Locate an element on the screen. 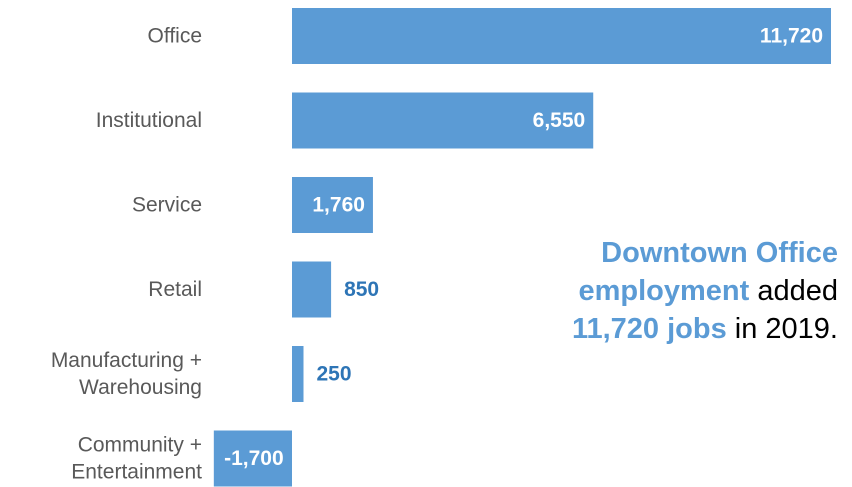 The height and width of the screenshot is (487, 852). callout-line-1: Downtown Office is located at coordinates (658, 253).